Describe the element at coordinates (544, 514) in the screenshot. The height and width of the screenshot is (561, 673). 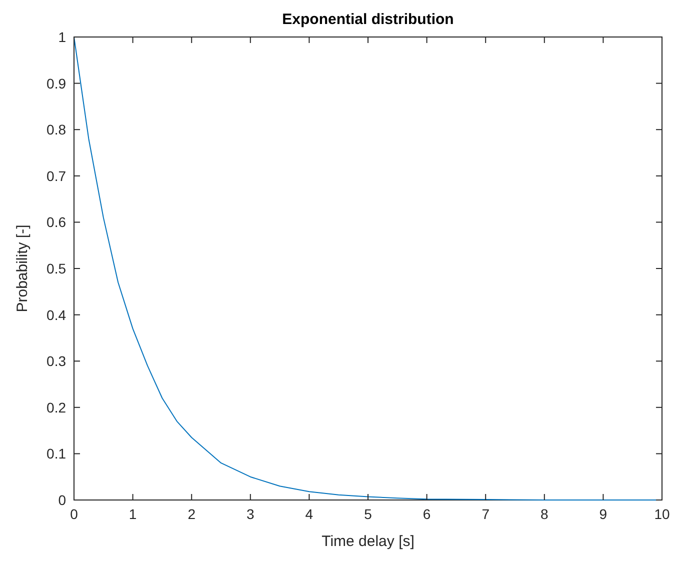
I see `x-tick-label: 8` at that location.